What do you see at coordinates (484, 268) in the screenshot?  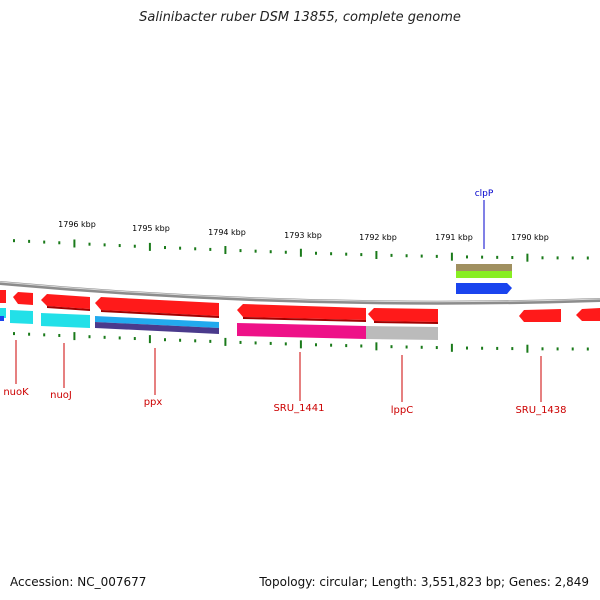 I see `clpP-olive-bar` at bounding box center [484, 268].